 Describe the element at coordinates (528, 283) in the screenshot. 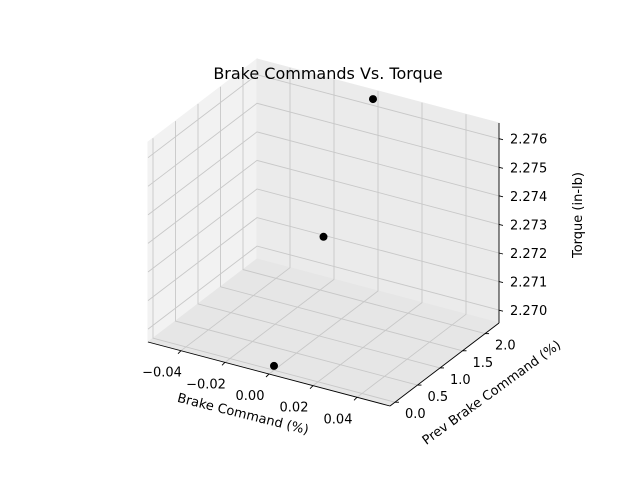

I see `z-tick-label: 2.271` at that location.